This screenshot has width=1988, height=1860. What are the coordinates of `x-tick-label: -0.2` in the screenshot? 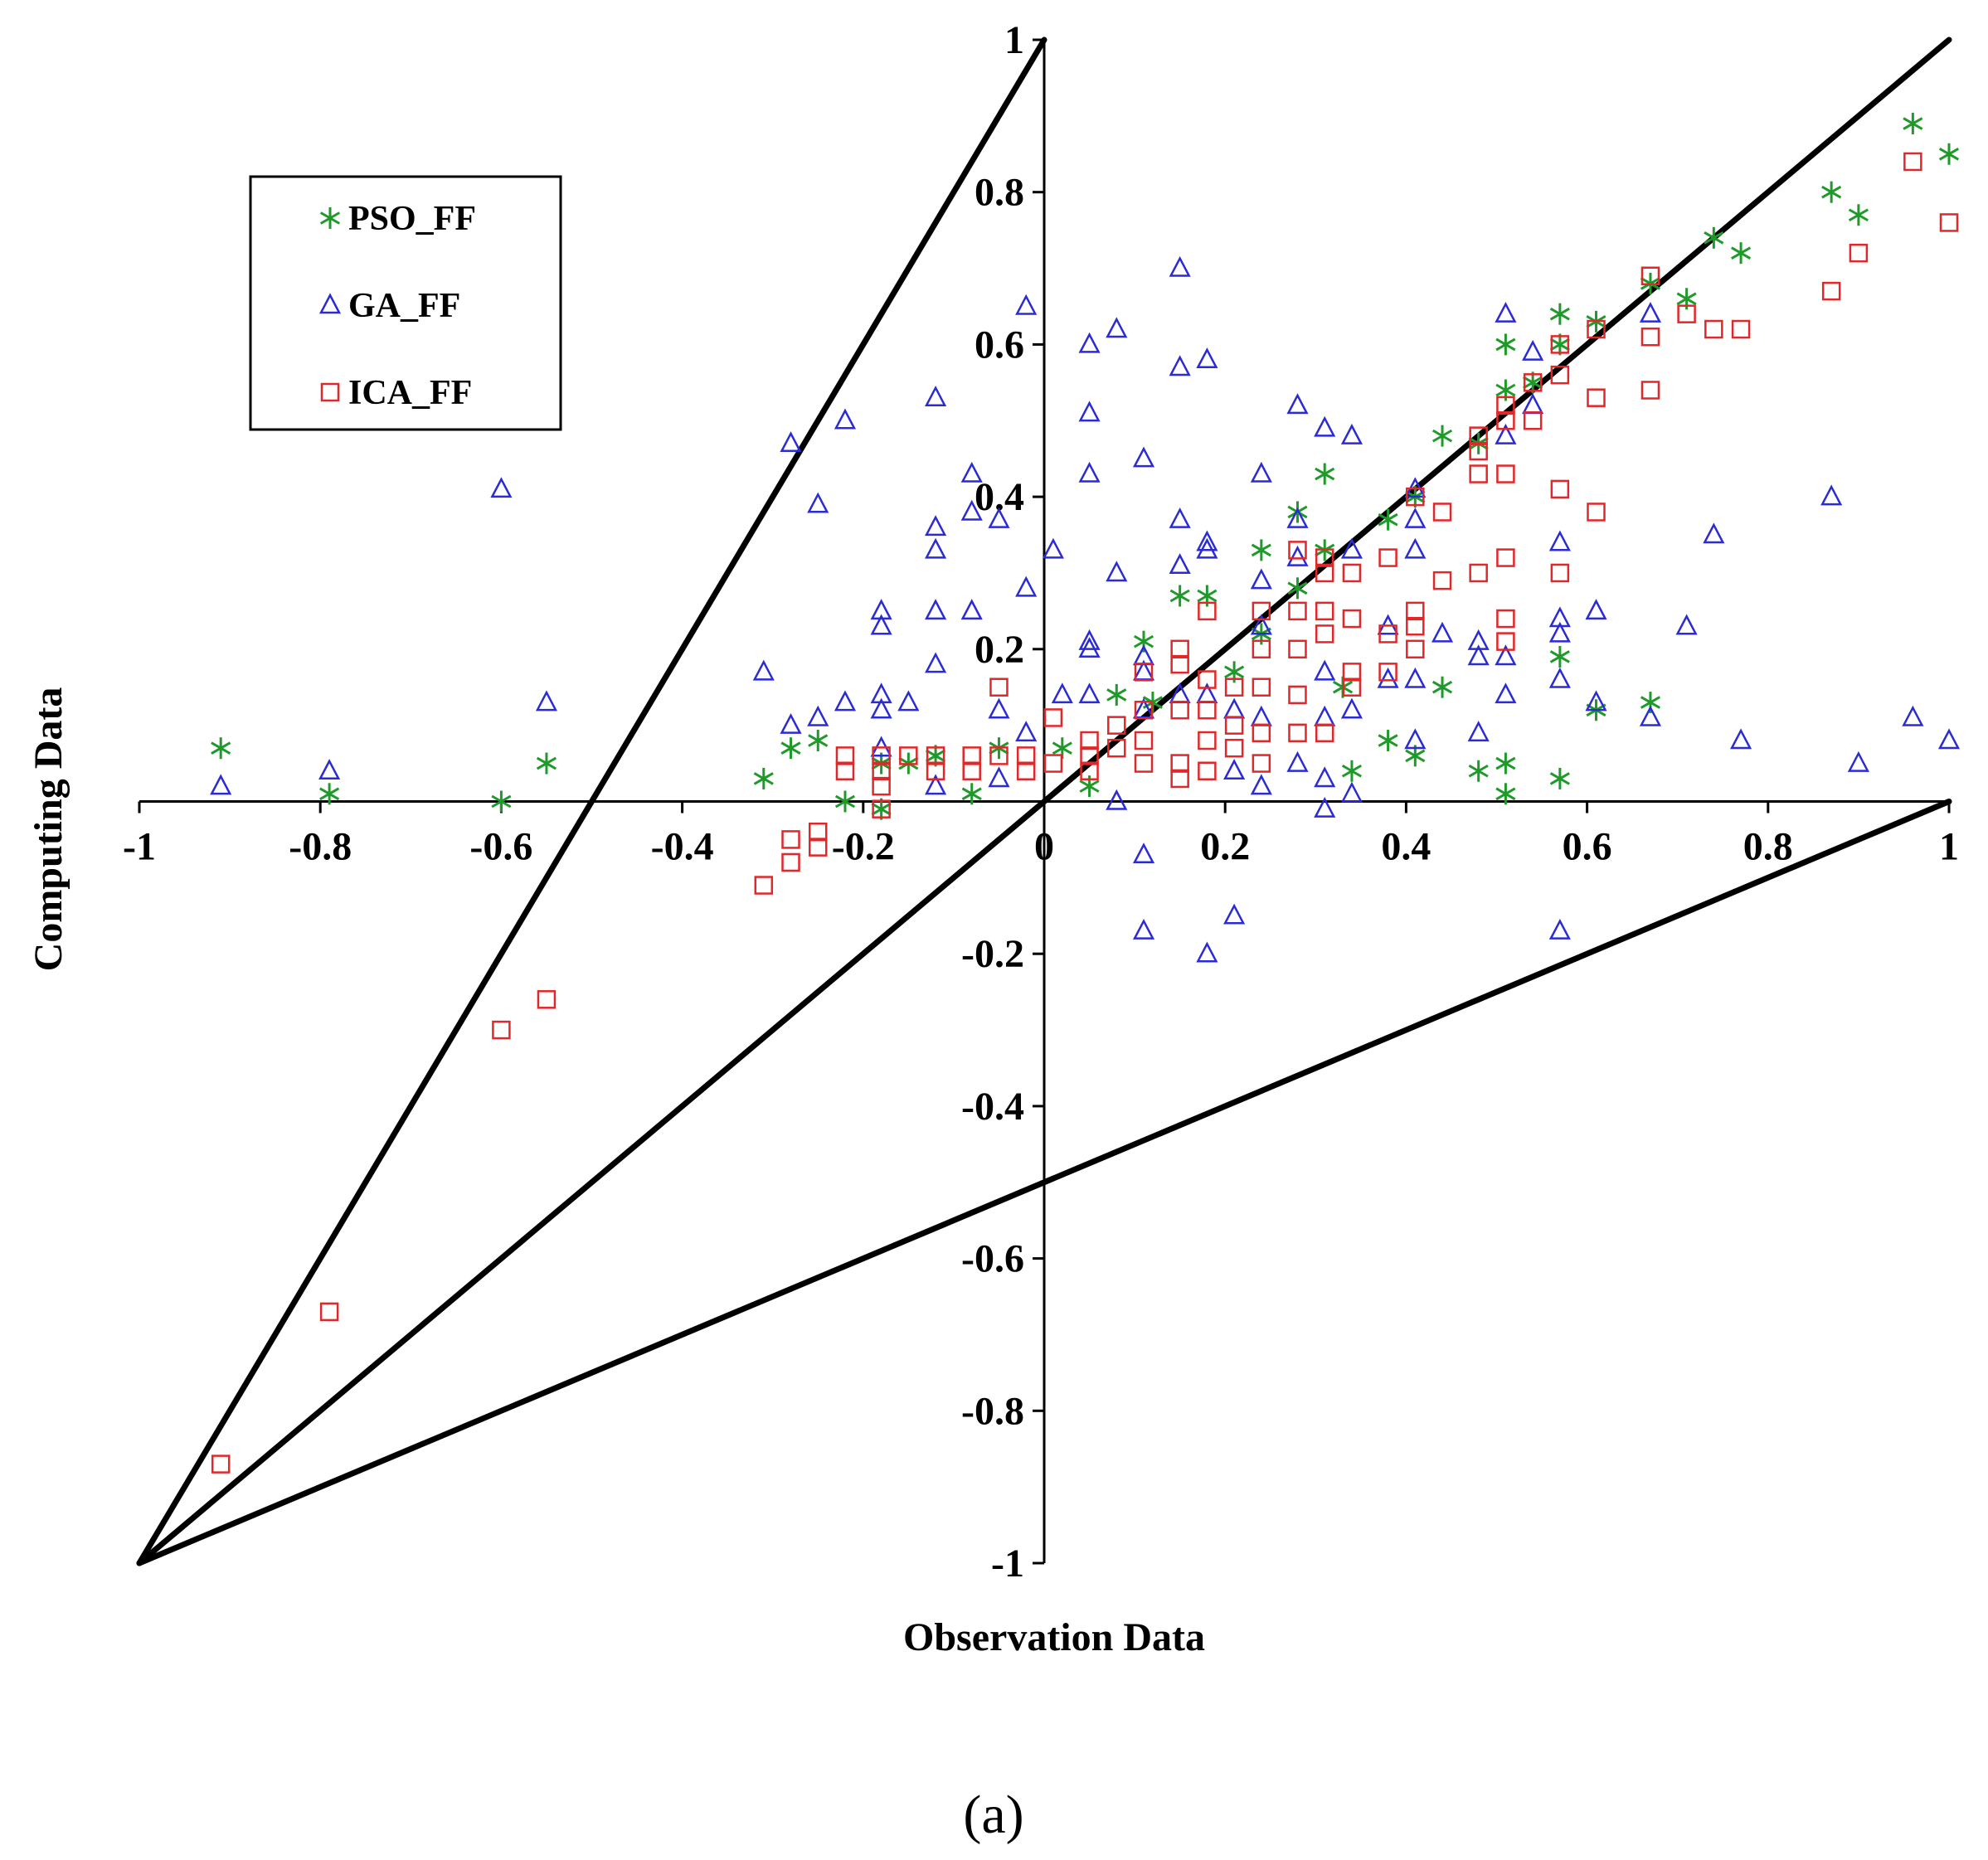 It's located at (863, 847).